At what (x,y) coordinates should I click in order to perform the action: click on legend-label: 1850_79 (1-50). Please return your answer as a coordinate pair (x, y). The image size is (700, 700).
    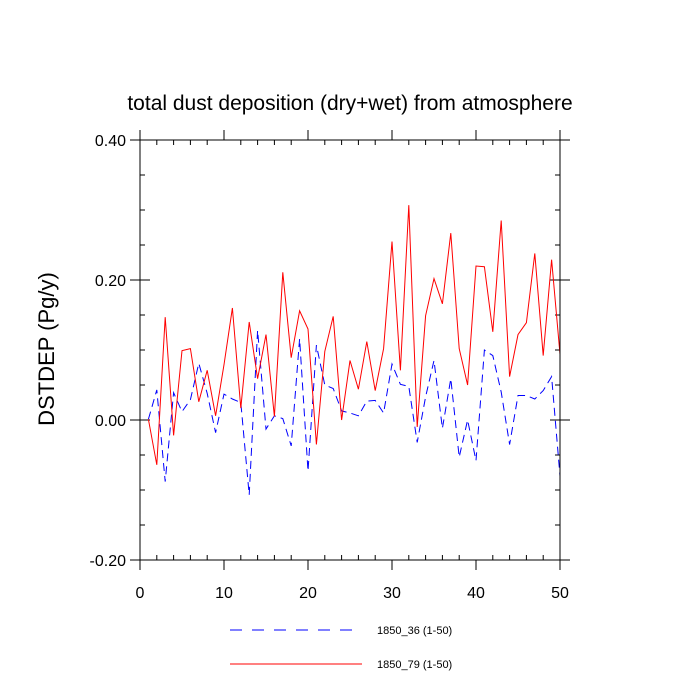
    Looking at the image, I should click on (414, 665).